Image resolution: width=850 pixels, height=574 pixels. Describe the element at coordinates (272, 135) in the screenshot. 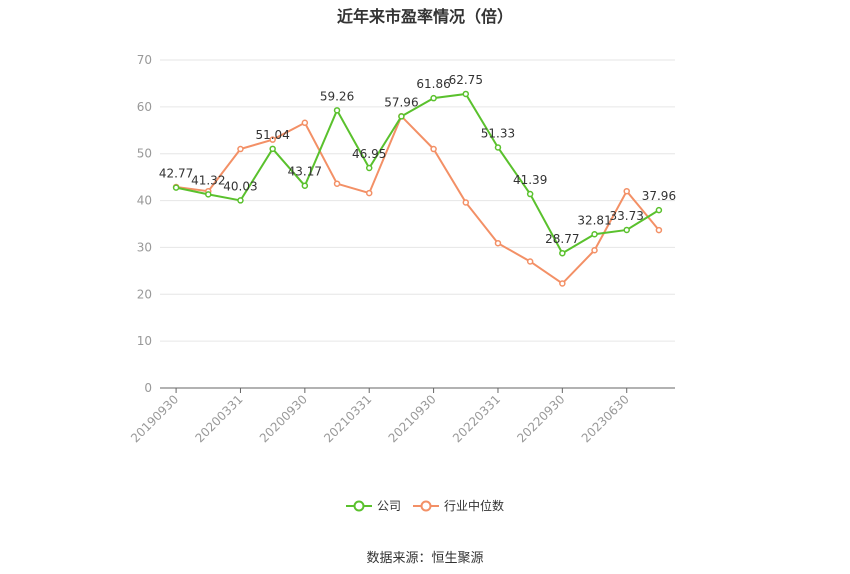

I see `data-label: 51.04` at that location.